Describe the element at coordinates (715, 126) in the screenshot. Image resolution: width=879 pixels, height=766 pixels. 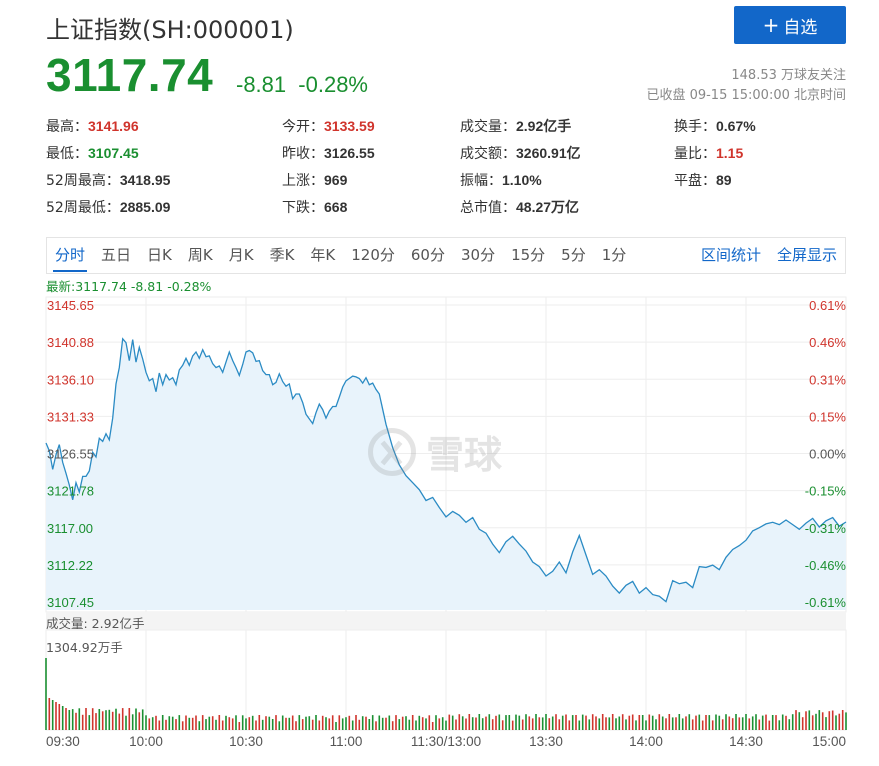
I see `stat-item: 换手：0.67%` at that location.